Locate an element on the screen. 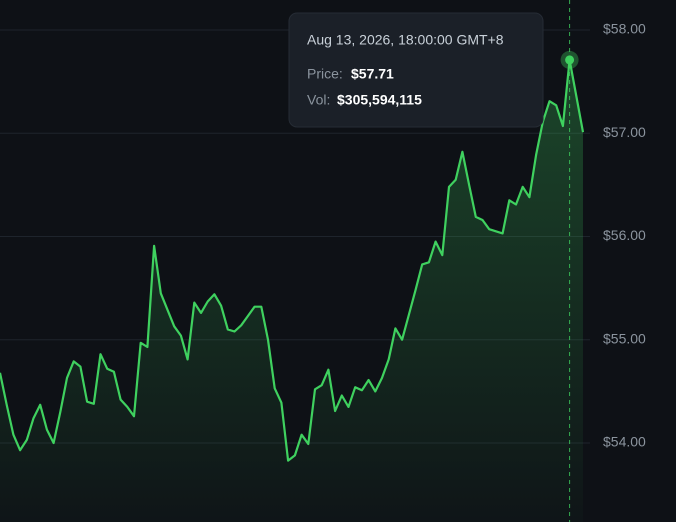 This screenshot has width=676, height=522. y-tick-label: $55.00 is located at coordinates (624, 338).